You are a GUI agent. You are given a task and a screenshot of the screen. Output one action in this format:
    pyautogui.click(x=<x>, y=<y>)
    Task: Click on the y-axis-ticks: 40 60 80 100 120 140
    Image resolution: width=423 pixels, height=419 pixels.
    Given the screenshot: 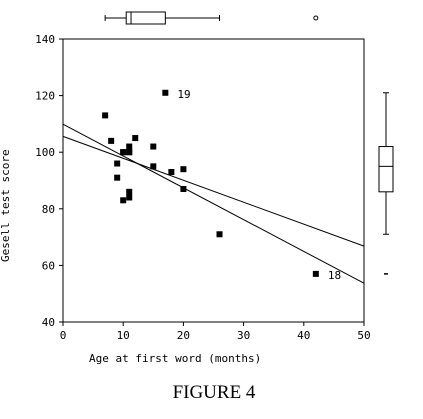 What is the action you would take?
    pyautogui.click(x=49, y=181)
    